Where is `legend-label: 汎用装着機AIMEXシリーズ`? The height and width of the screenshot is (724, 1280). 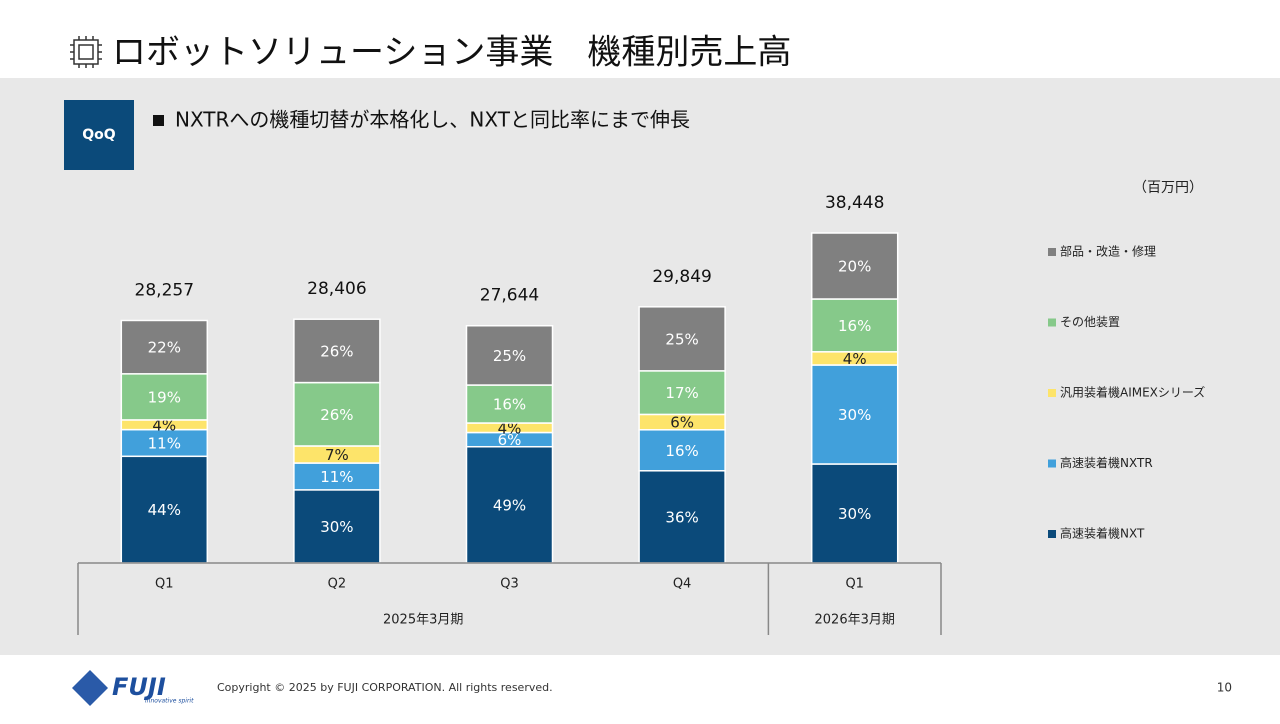
legend-label: 汎用装着機AIMEXシリーズ is located at coordinates (1132, 392).